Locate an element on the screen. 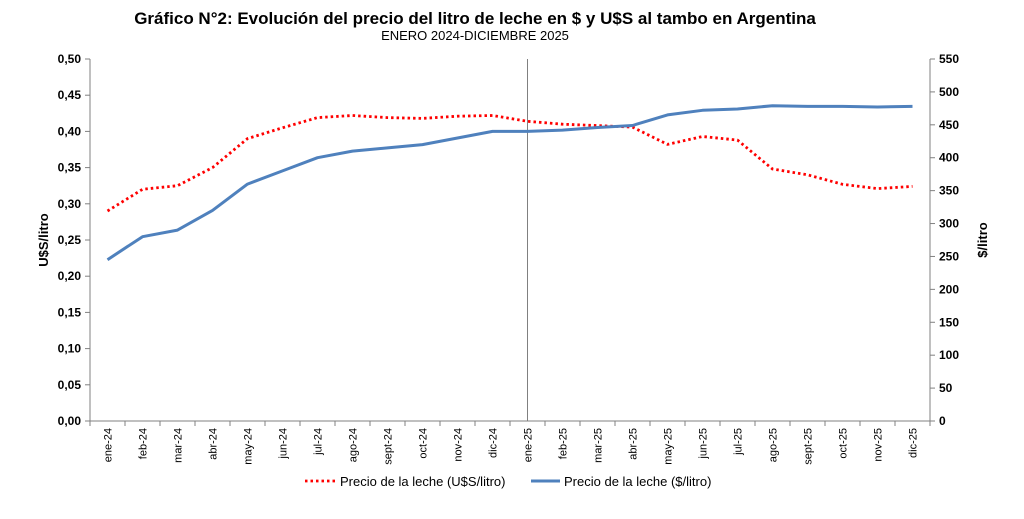 This screenshot has height=519, width=1024. y-left-tick-label: 0,25 is located at coordinates (70, 240).